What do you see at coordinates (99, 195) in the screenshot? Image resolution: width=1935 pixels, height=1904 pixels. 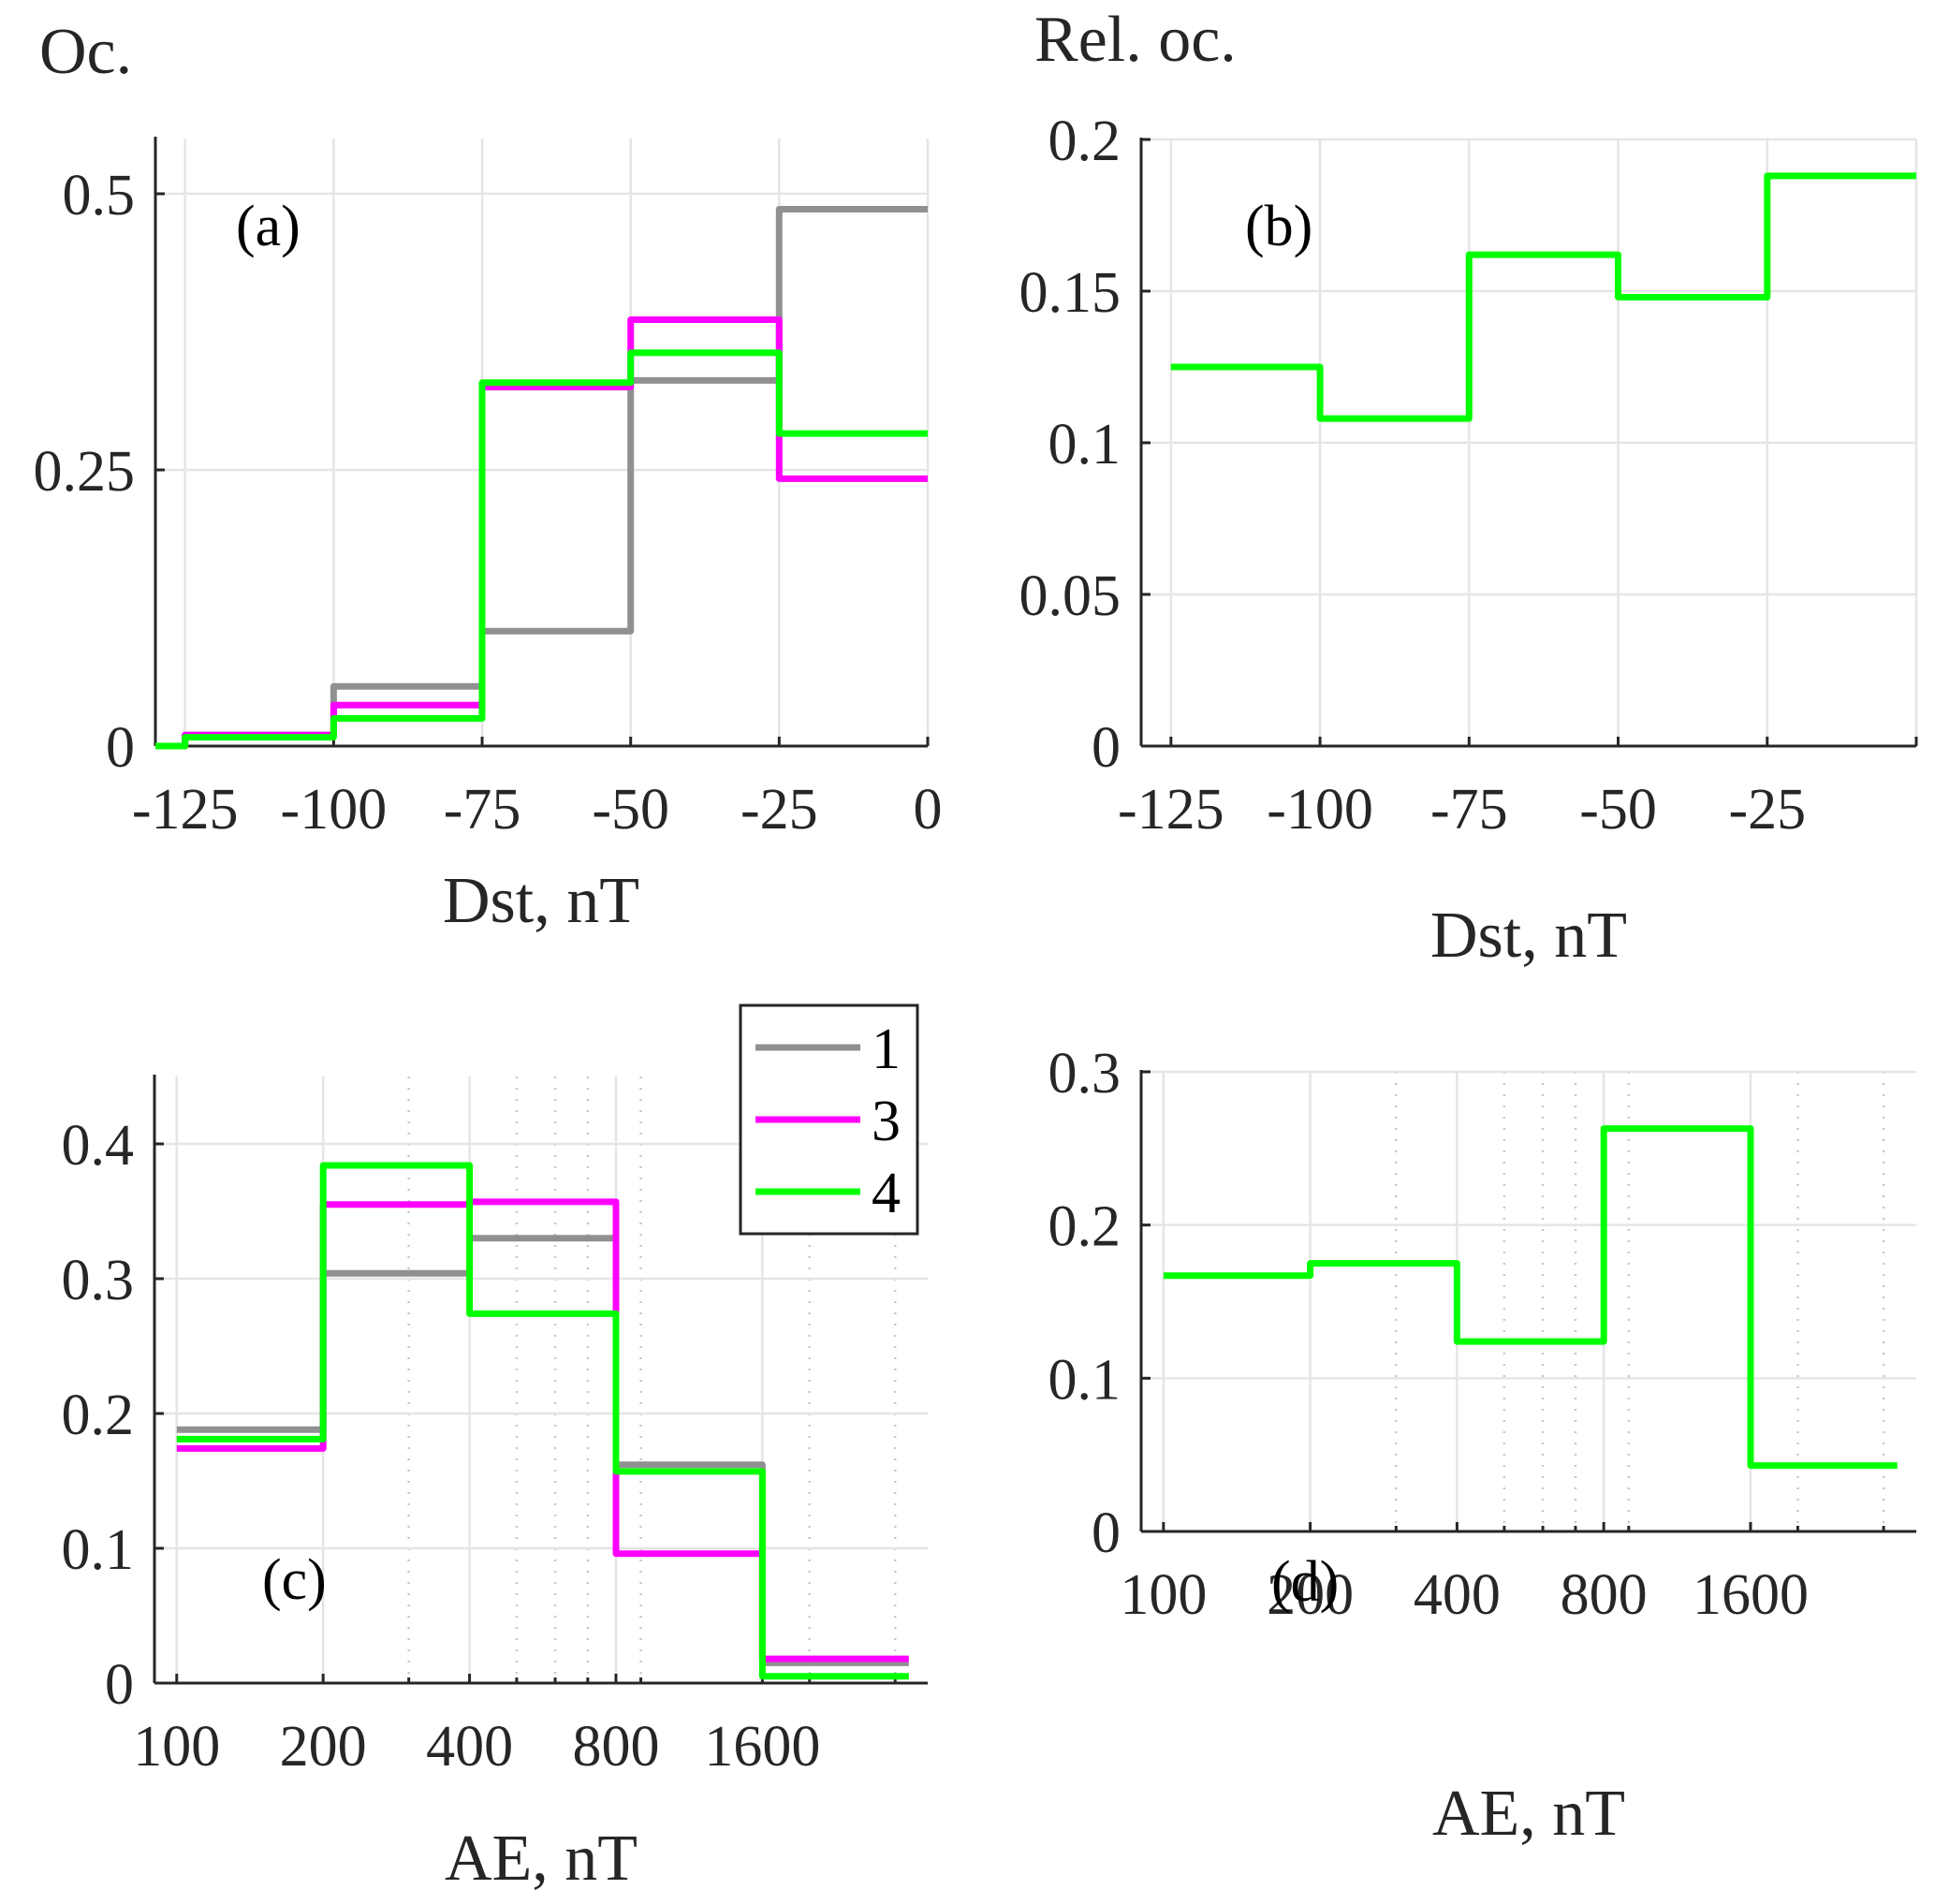 I see `y-tick-label: 0.5` at bounding box center [99, 195].